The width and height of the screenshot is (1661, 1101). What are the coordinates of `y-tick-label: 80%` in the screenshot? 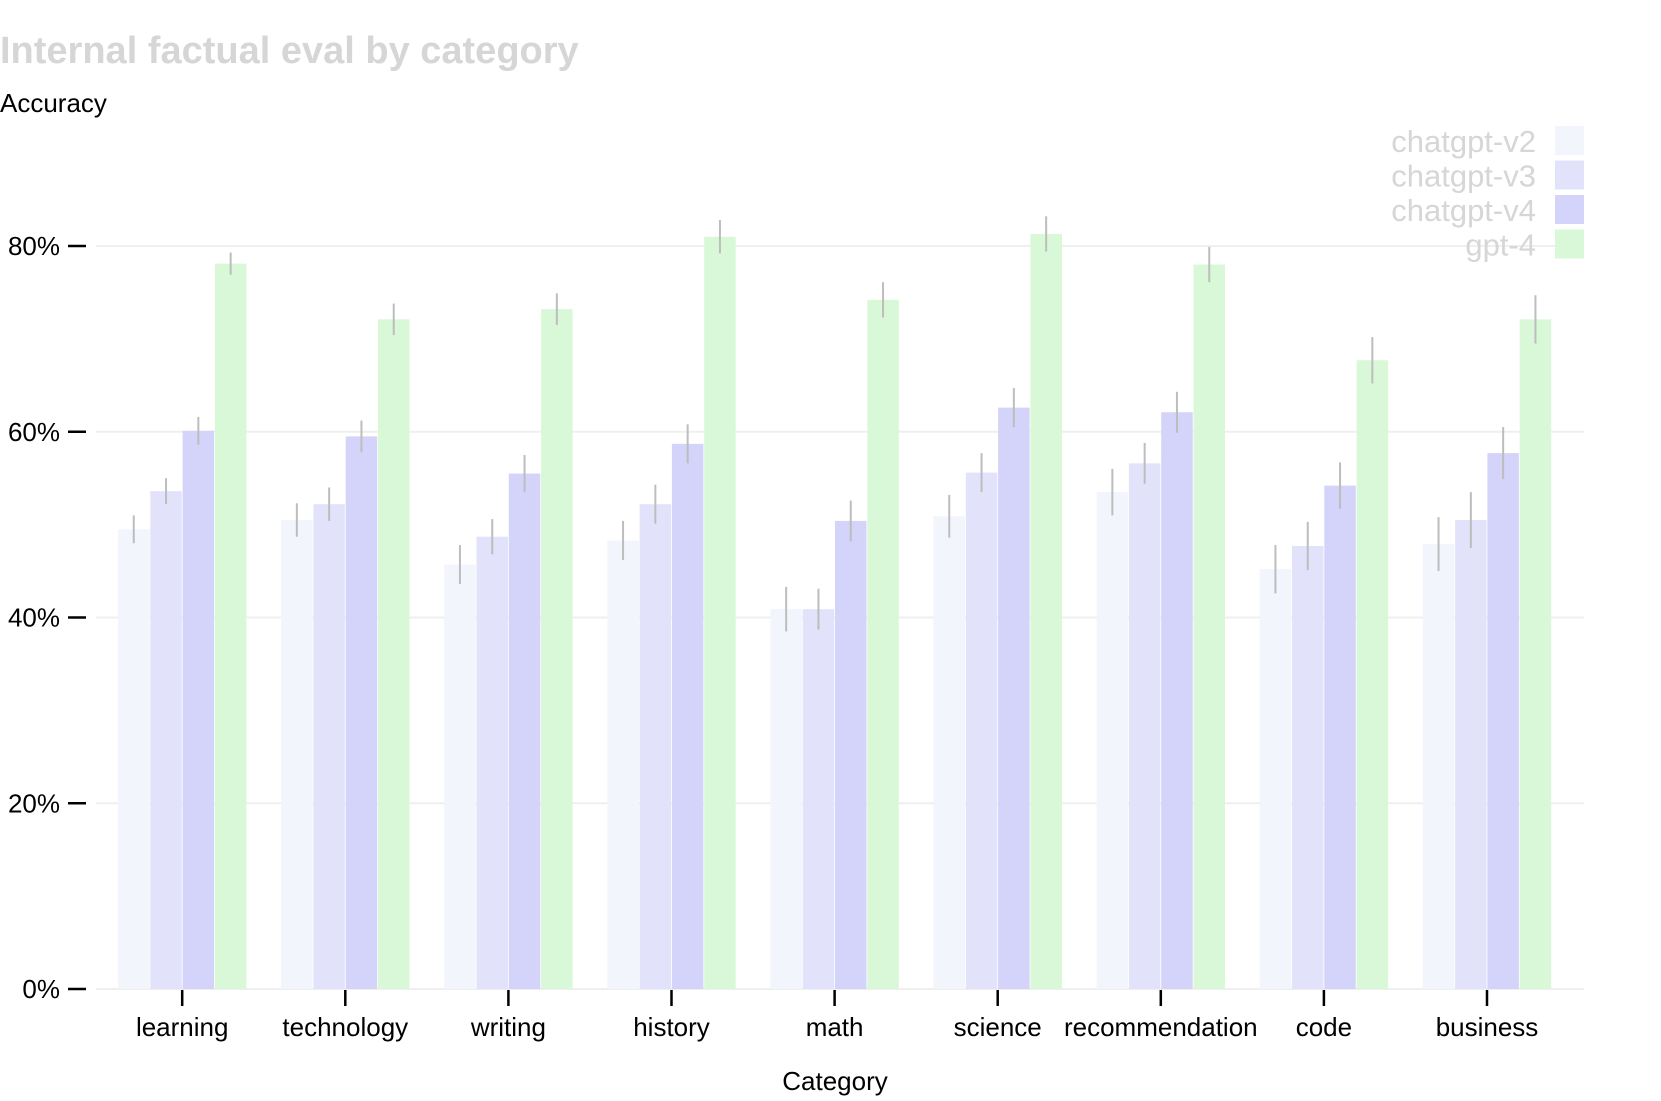 It's located at (34, 246).